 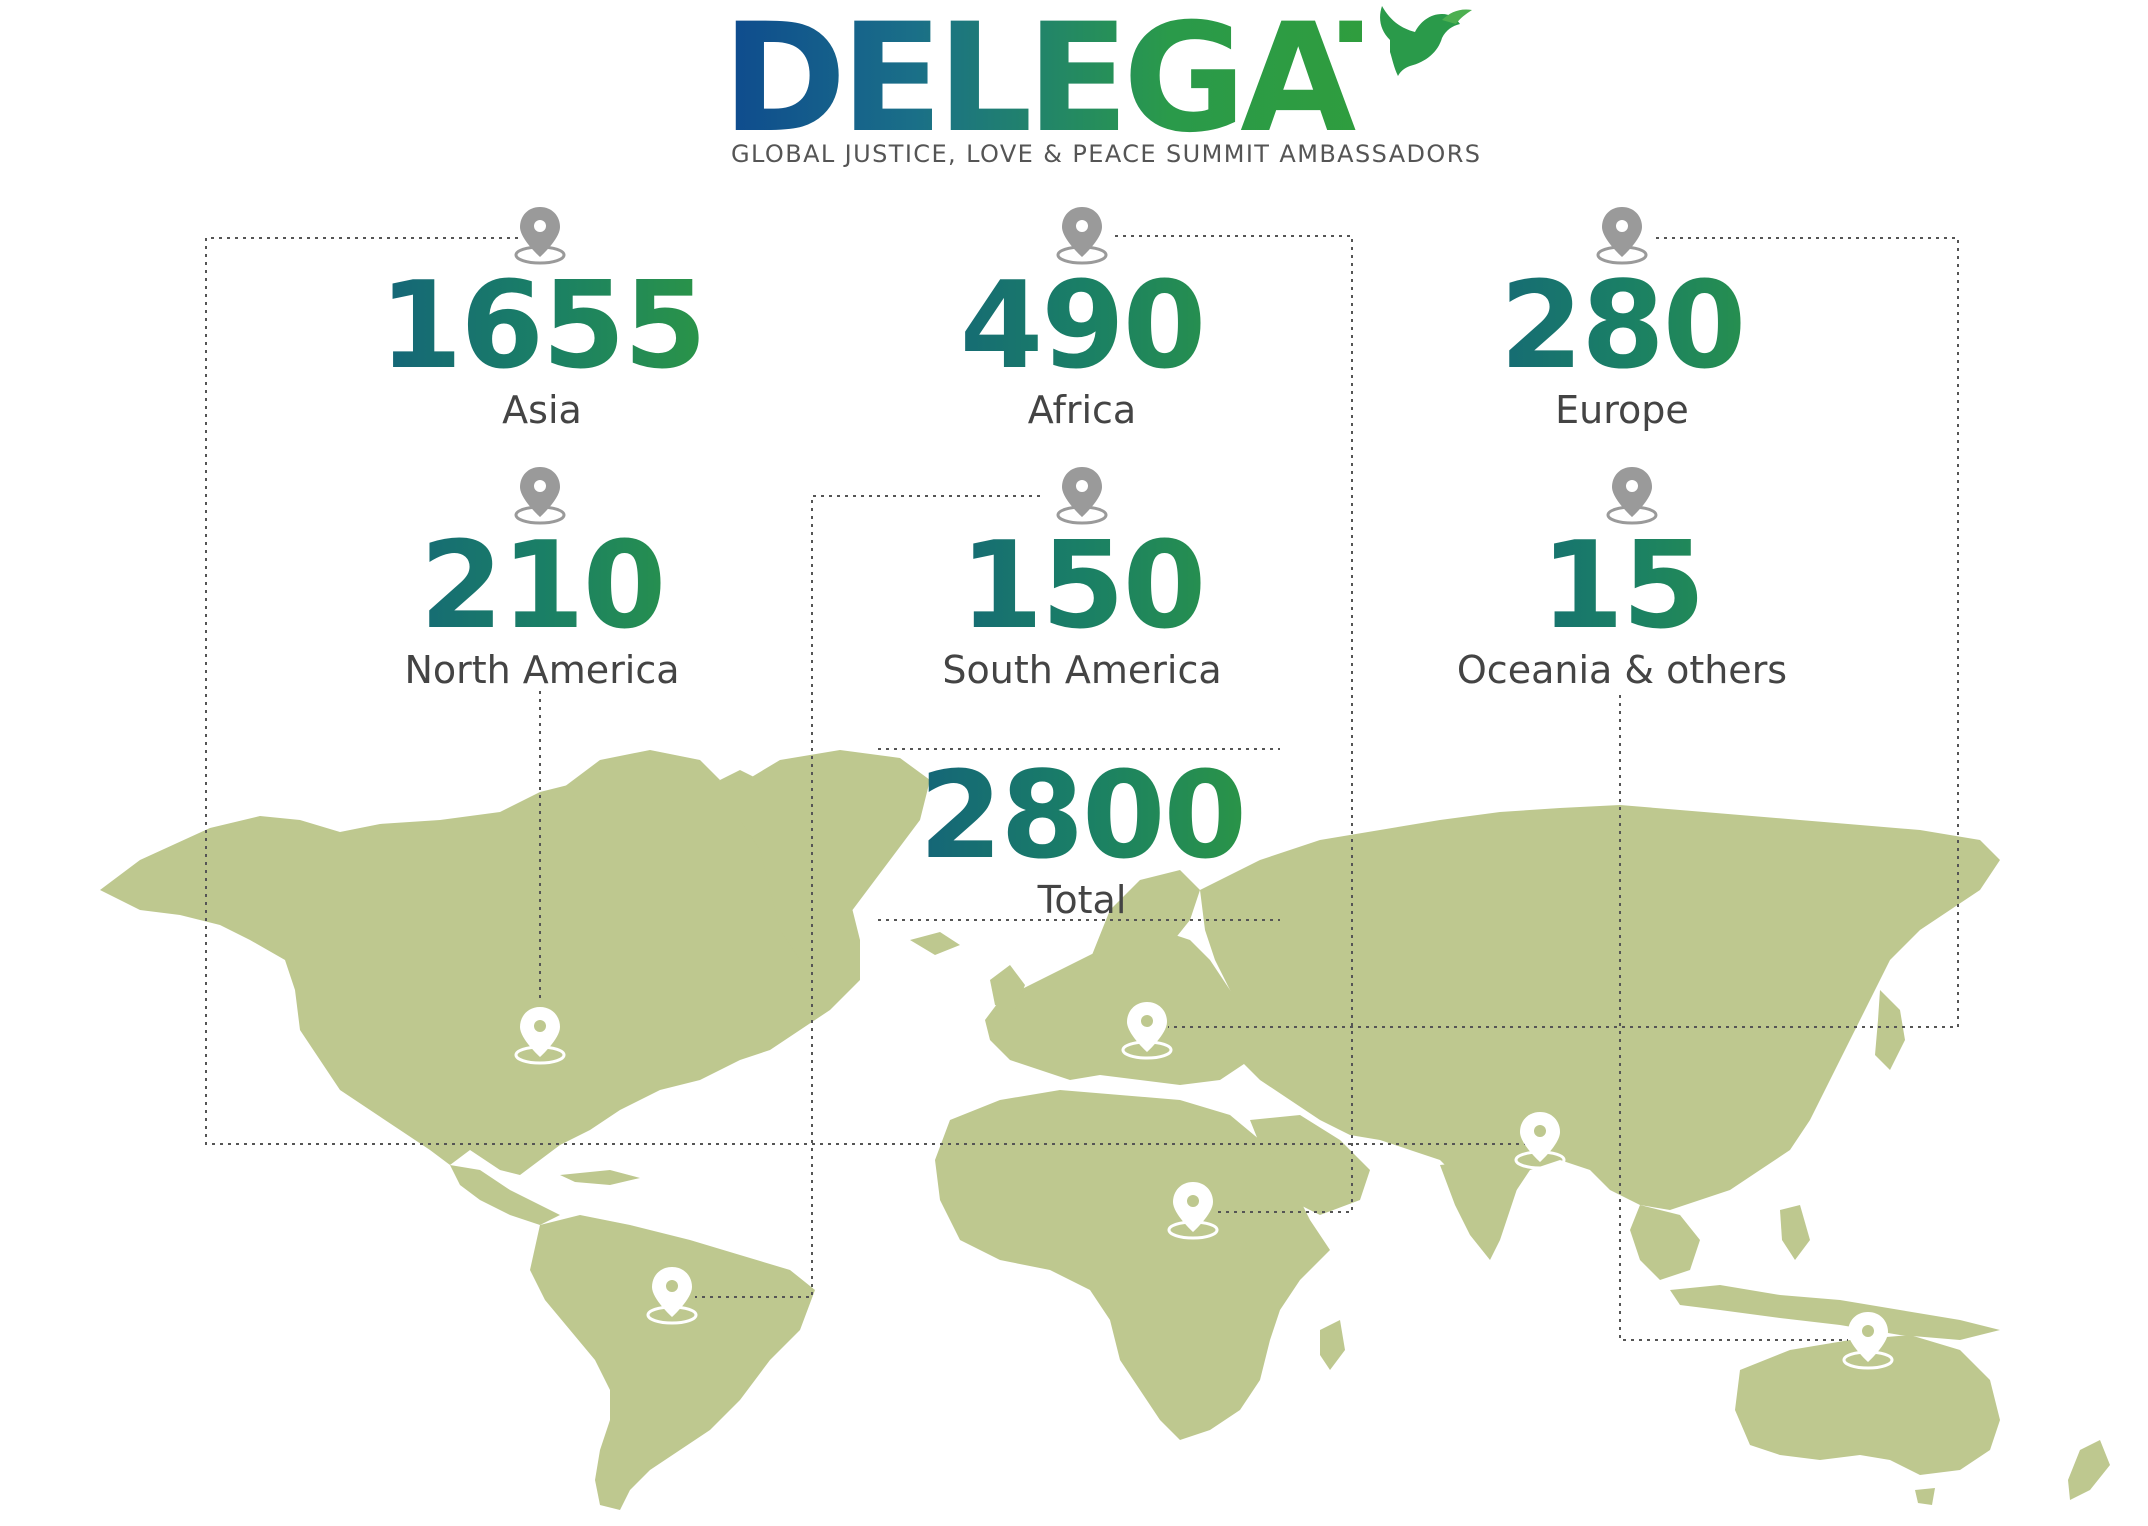 I want to click on greenland, so click(x=830, y=855).